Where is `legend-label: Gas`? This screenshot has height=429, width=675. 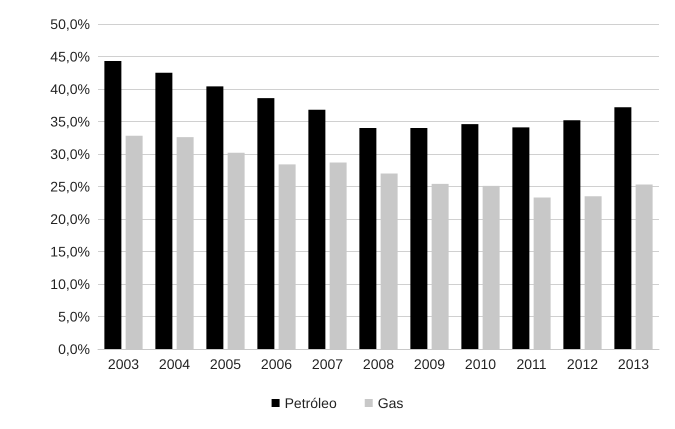
legend-label: Gas is located at coordinates (391, 403).